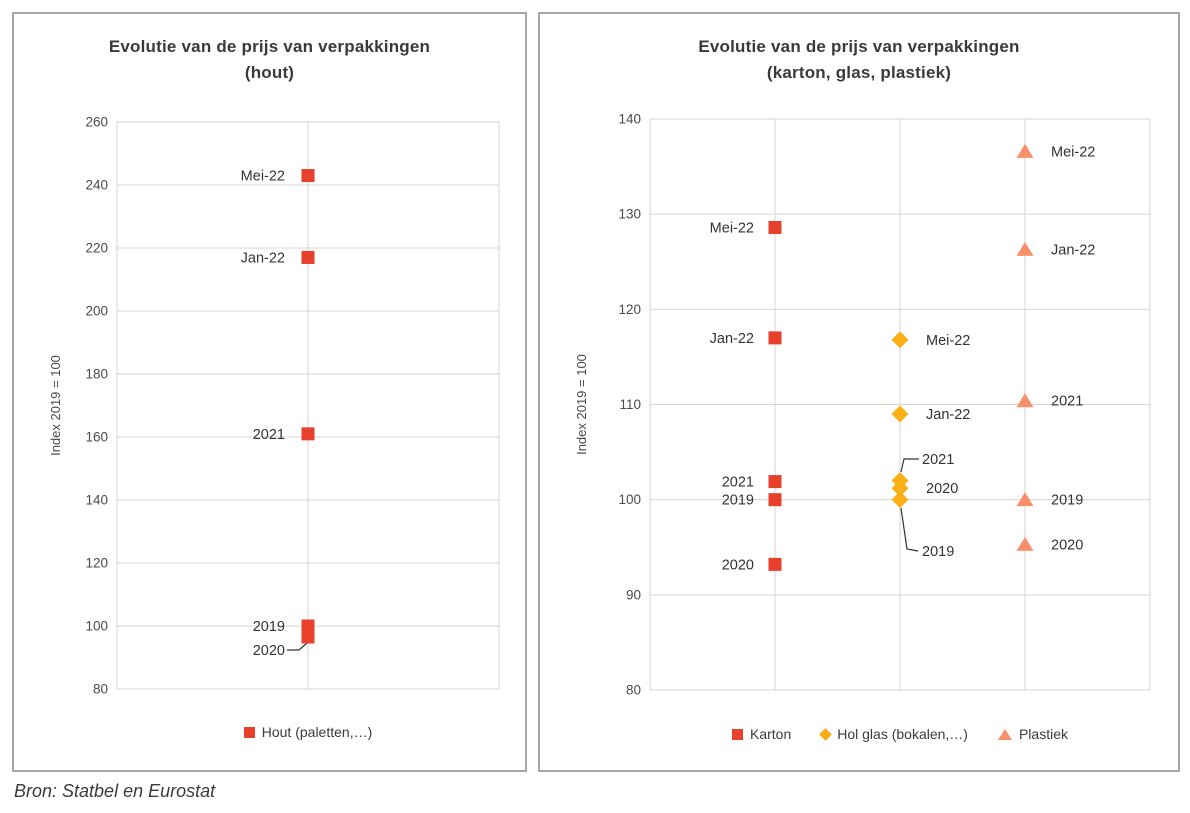 This screenshot has width=1190, height=813. Describe the element at coordinates (96, 248) in the screenshot. I see `y-tick-label: 220` at that location.